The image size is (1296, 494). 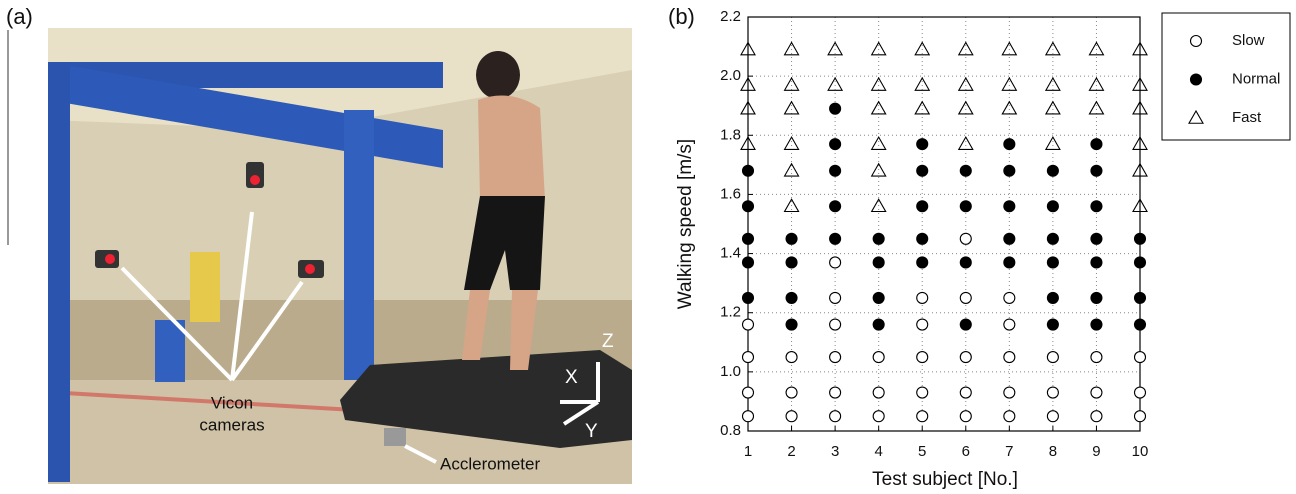 What do you see at coordinates (1096, 451) in the screenshot?
I see `x-tick-label: 9` at bounding box center [1096, 451].